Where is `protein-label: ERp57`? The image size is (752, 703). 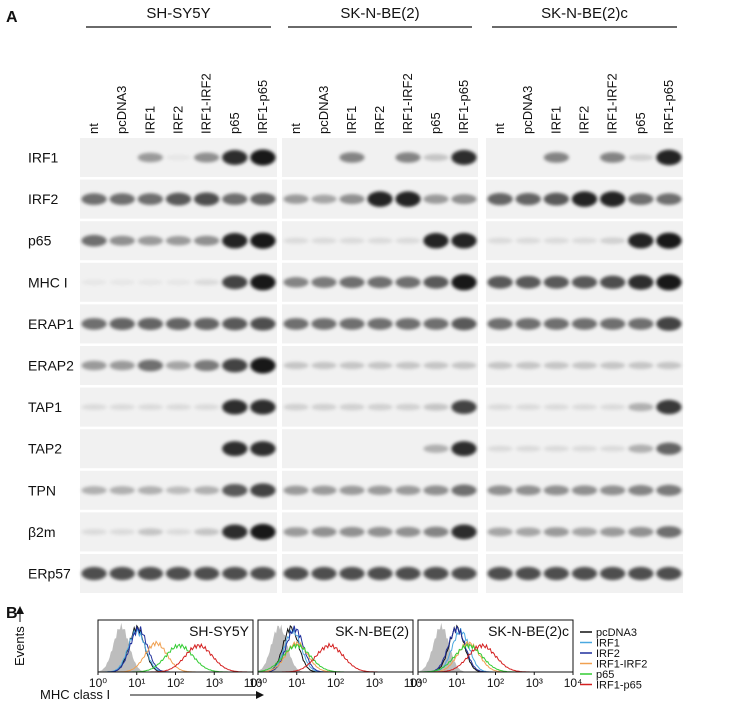 protein-label: ERp57 is located at coordinates (49, 574).